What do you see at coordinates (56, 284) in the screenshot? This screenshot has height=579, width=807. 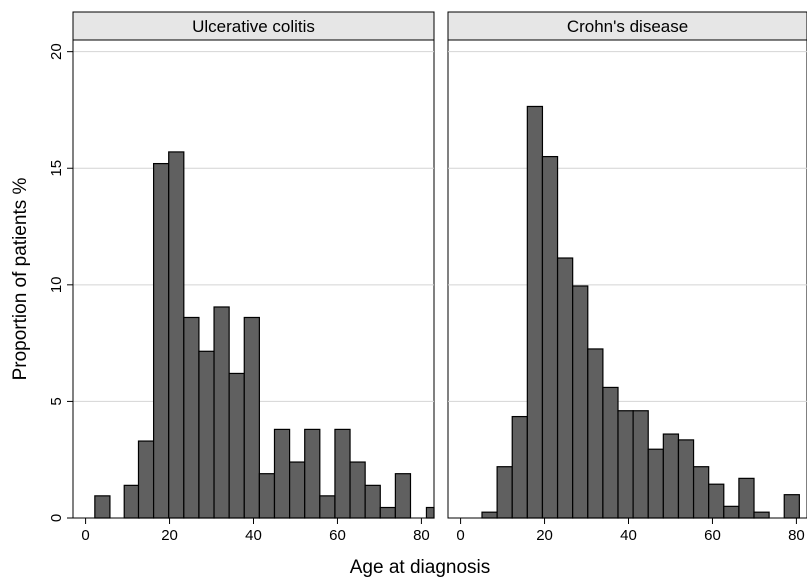 I see `y-tick-label: 10` at bounding box center [56, 284].